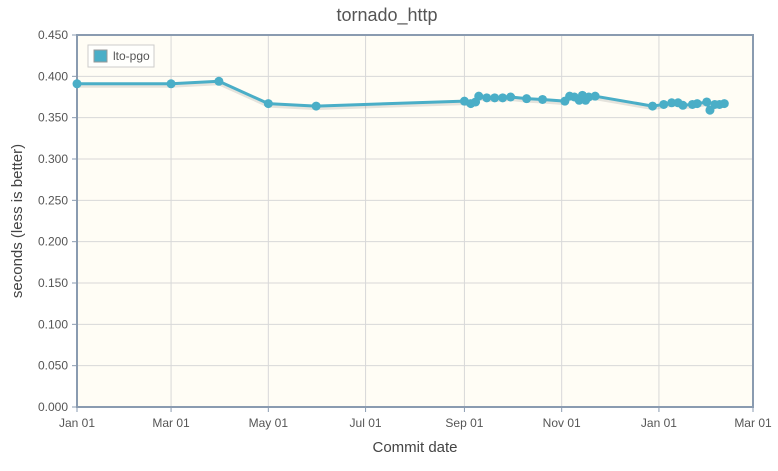  Describe the element at coordinates (100, 56) in the screenshot. I see `legend-swatch` at that location.